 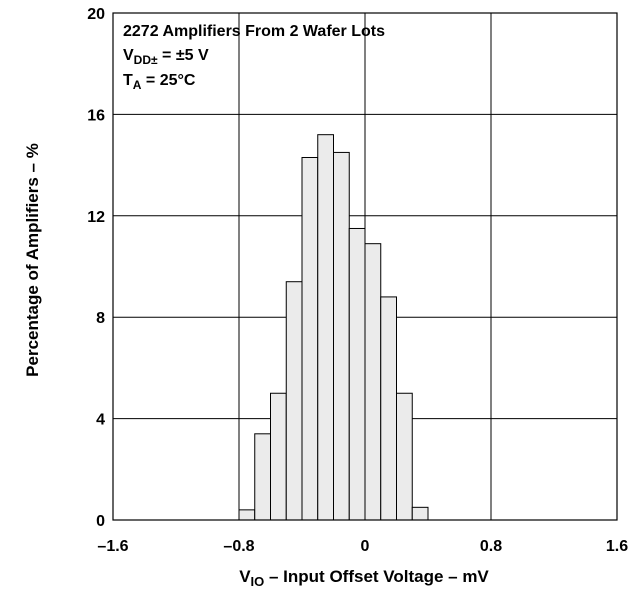 I want to click on x-tick-label-0: –1.6, so click(x=112, y=546).